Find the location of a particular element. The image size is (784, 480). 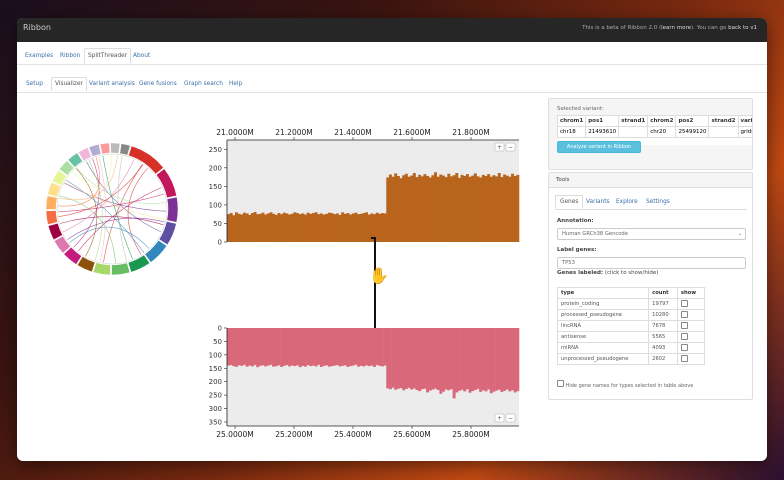

gene-type-row: unprocessed_pseudogene 2602 is located at coordinates (631, 359).